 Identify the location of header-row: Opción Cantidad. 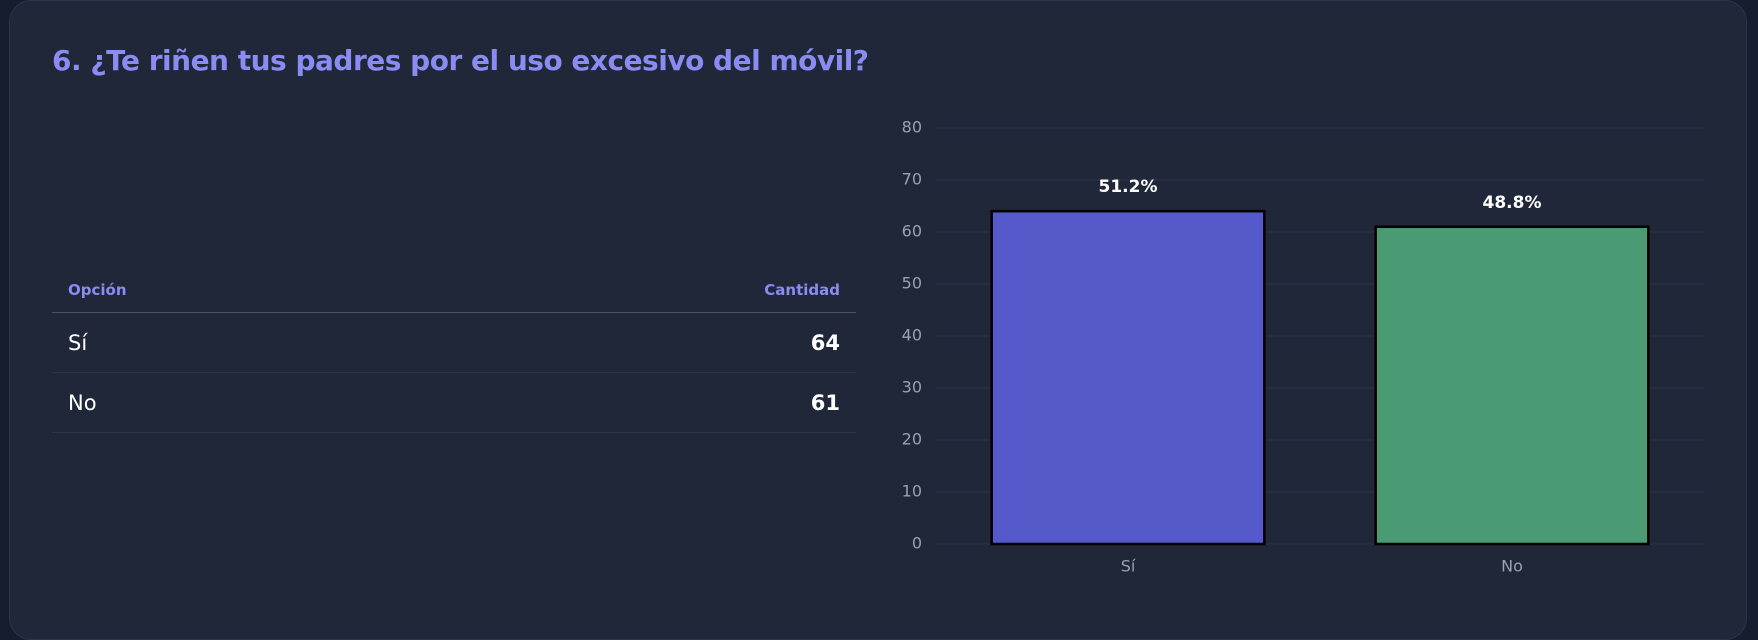
(454, 290).